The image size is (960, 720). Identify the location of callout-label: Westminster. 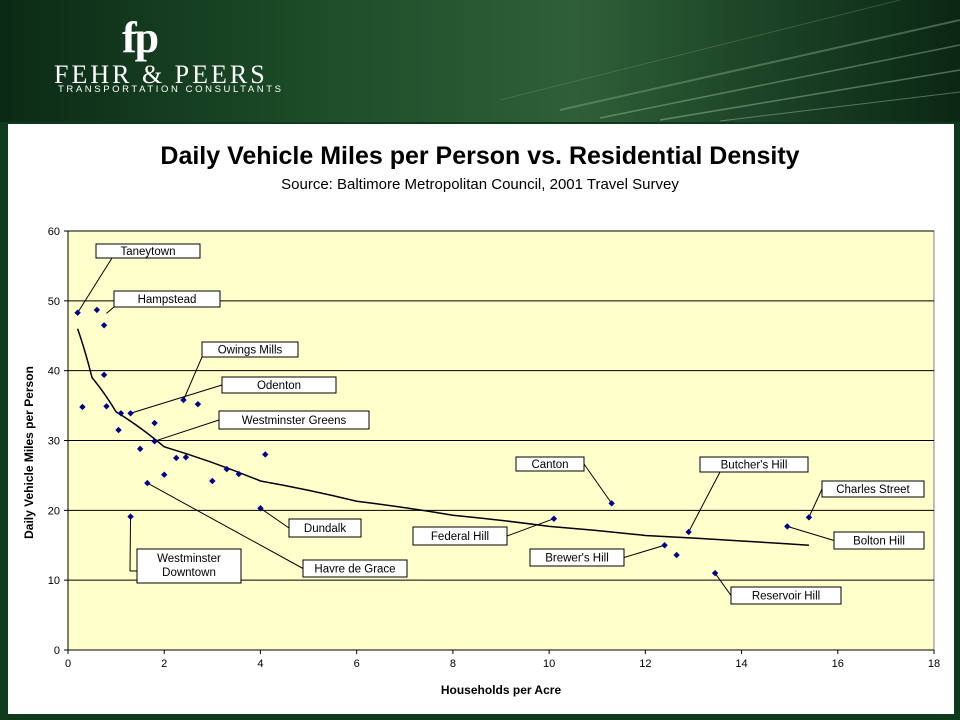
(189, 559).